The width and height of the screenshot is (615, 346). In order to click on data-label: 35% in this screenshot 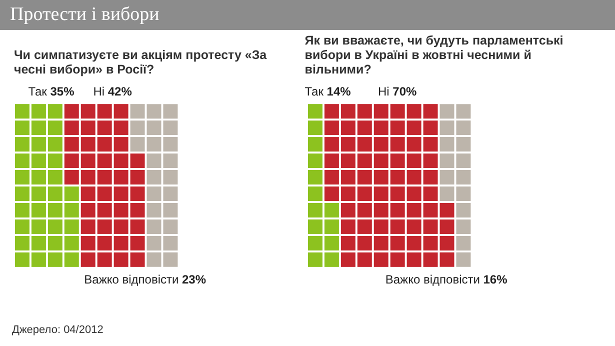, I will do `click(62, 91)`.